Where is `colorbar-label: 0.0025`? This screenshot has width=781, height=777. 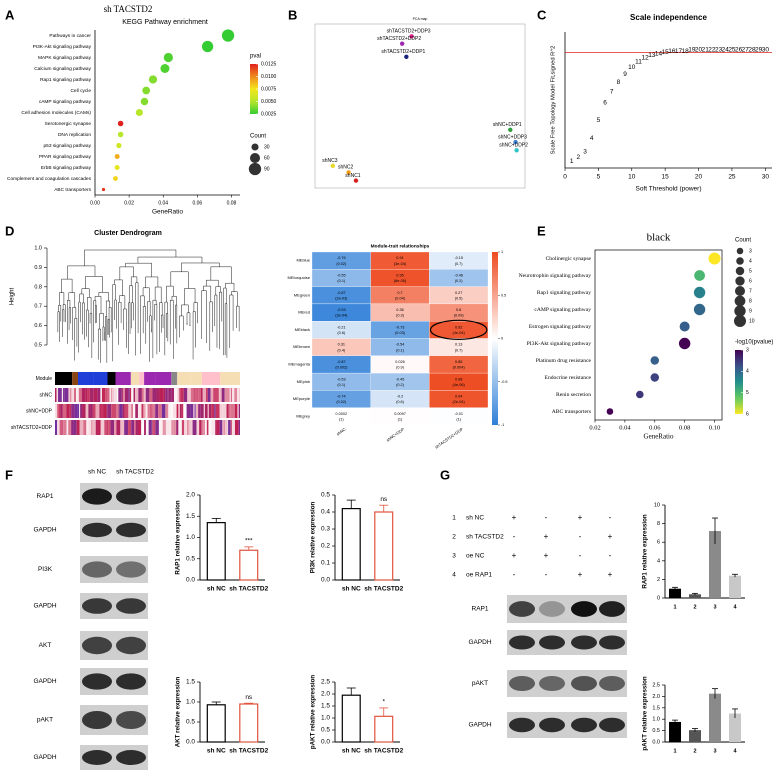
colorbar-label: 0.0025 is located at coordinates (269, 114).